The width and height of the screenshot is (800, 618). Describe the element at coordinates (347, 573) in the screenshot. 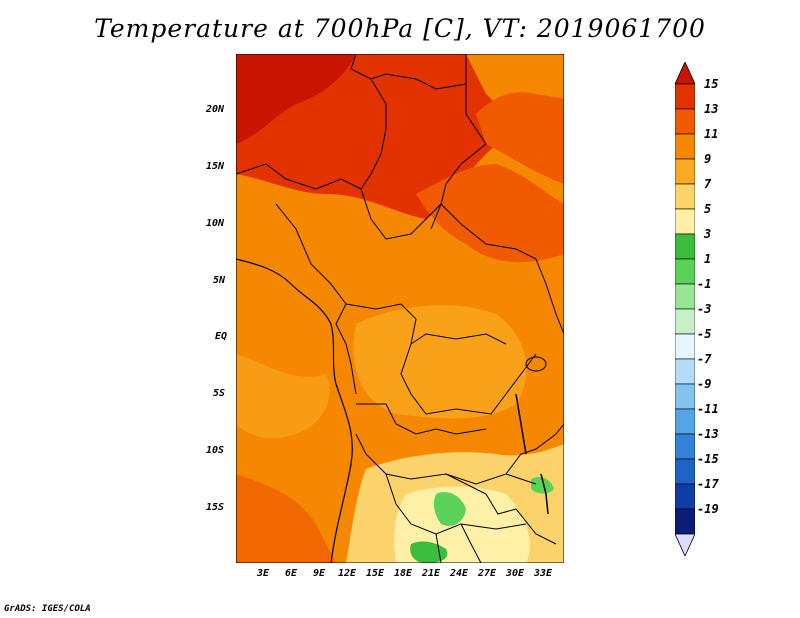

I see `lon-label: 12E` at that location.